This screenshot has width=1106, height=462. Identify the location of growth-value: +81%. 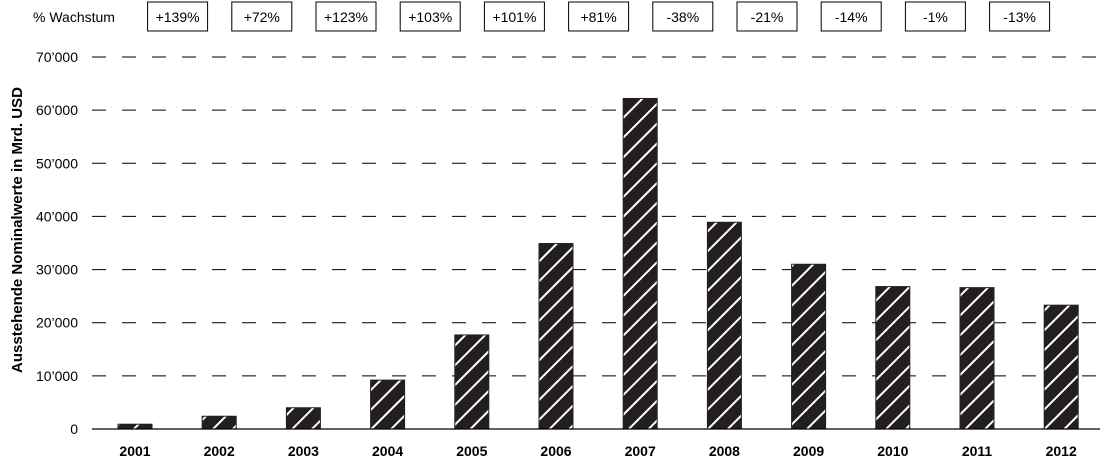
(598, 17).